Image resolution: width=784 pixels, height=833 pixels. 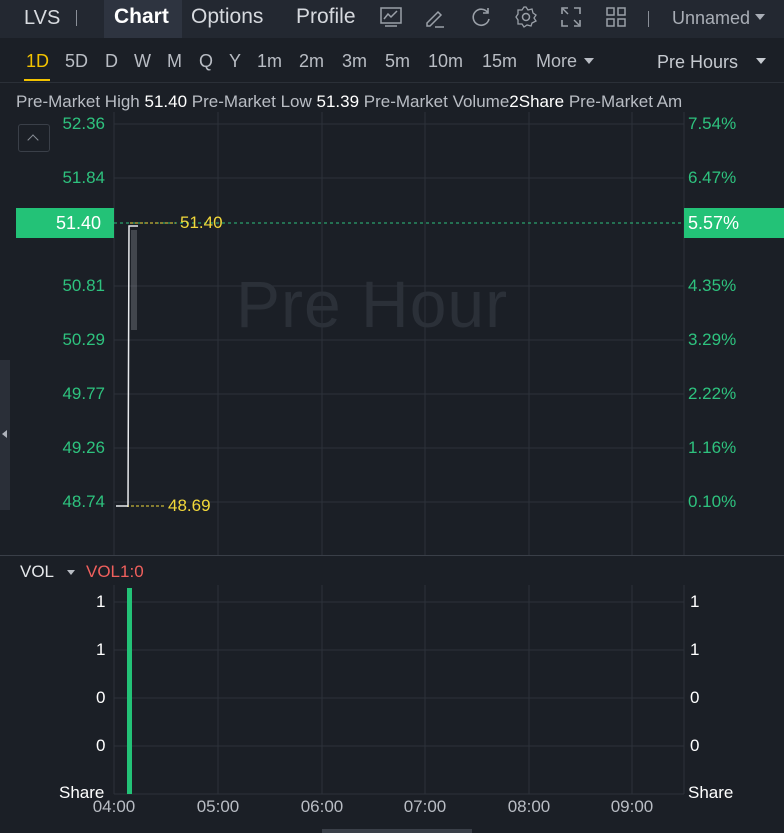 I want to click on period-2m: 2m, so click(x=312, y=61).